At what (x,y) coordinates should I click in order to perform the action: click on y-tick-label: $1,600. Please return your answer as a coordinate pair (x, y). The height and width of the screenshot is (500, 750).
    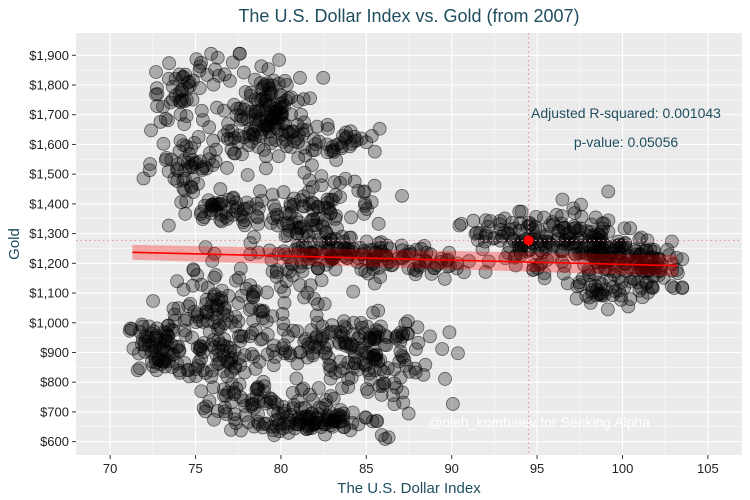
    Looking at the image, I should click on (49, 144).